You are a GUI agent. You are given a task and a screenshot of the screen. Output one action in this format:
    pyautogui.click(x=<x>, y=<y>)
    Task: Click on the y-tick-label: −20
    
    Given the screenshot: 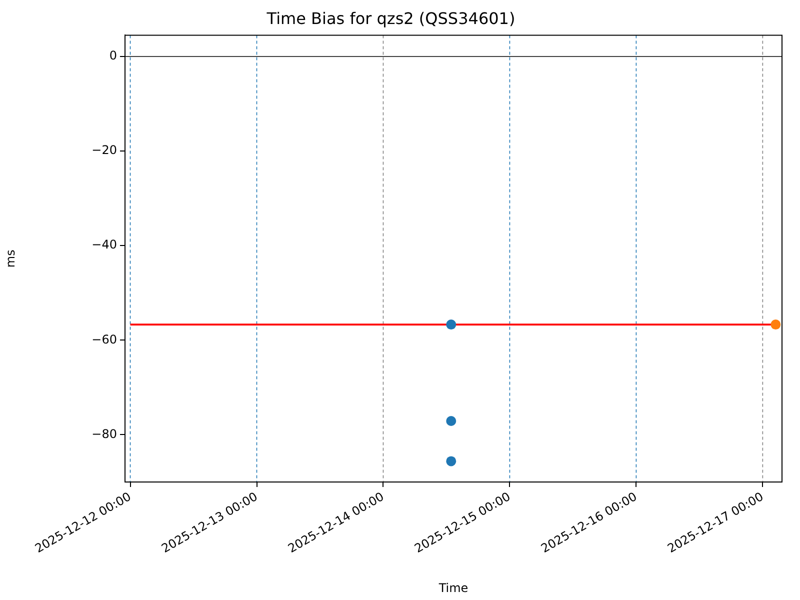 What is the action you would take?
    pyautogui.click(x=104, y=150)
    